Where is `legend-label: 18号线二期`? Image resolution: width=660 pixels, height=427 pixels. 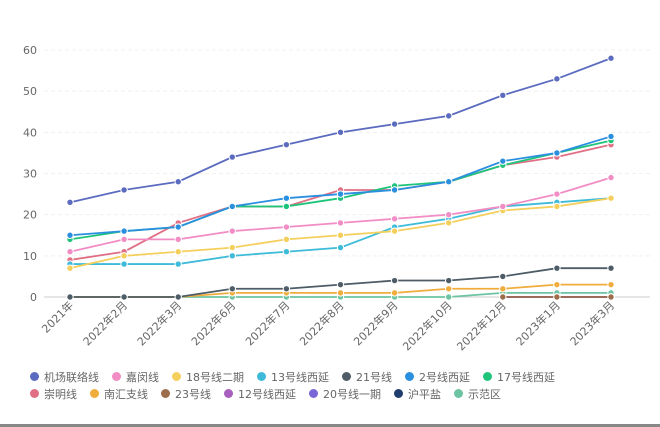 legend-label: 18号线二期 is located at coordinates (215, 377).